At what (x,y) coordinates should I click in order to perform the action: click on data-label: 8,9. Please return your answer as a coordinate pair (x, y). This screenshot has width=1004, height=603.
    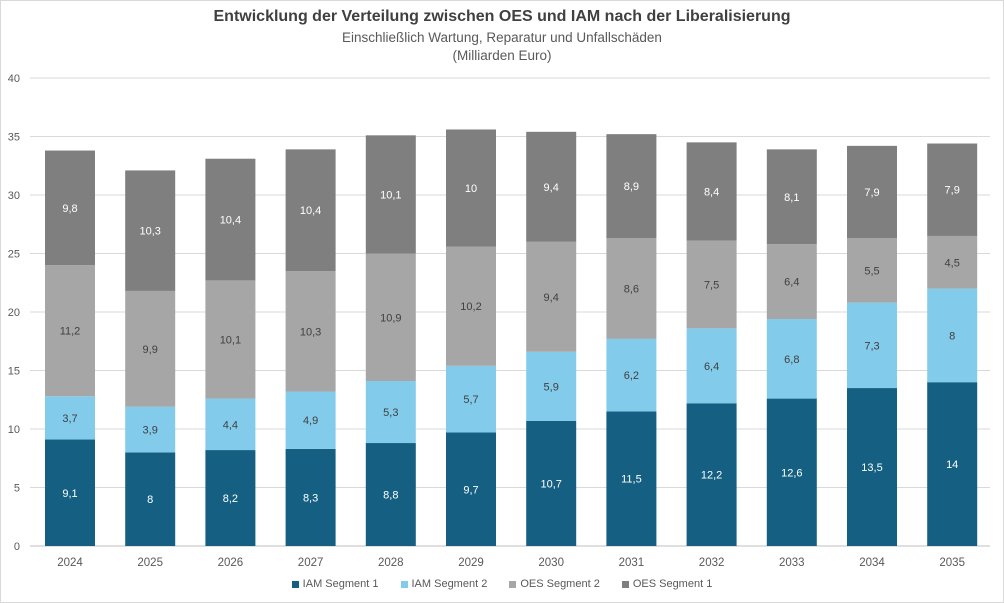
    Looking at the image, I should click on (631, 187).